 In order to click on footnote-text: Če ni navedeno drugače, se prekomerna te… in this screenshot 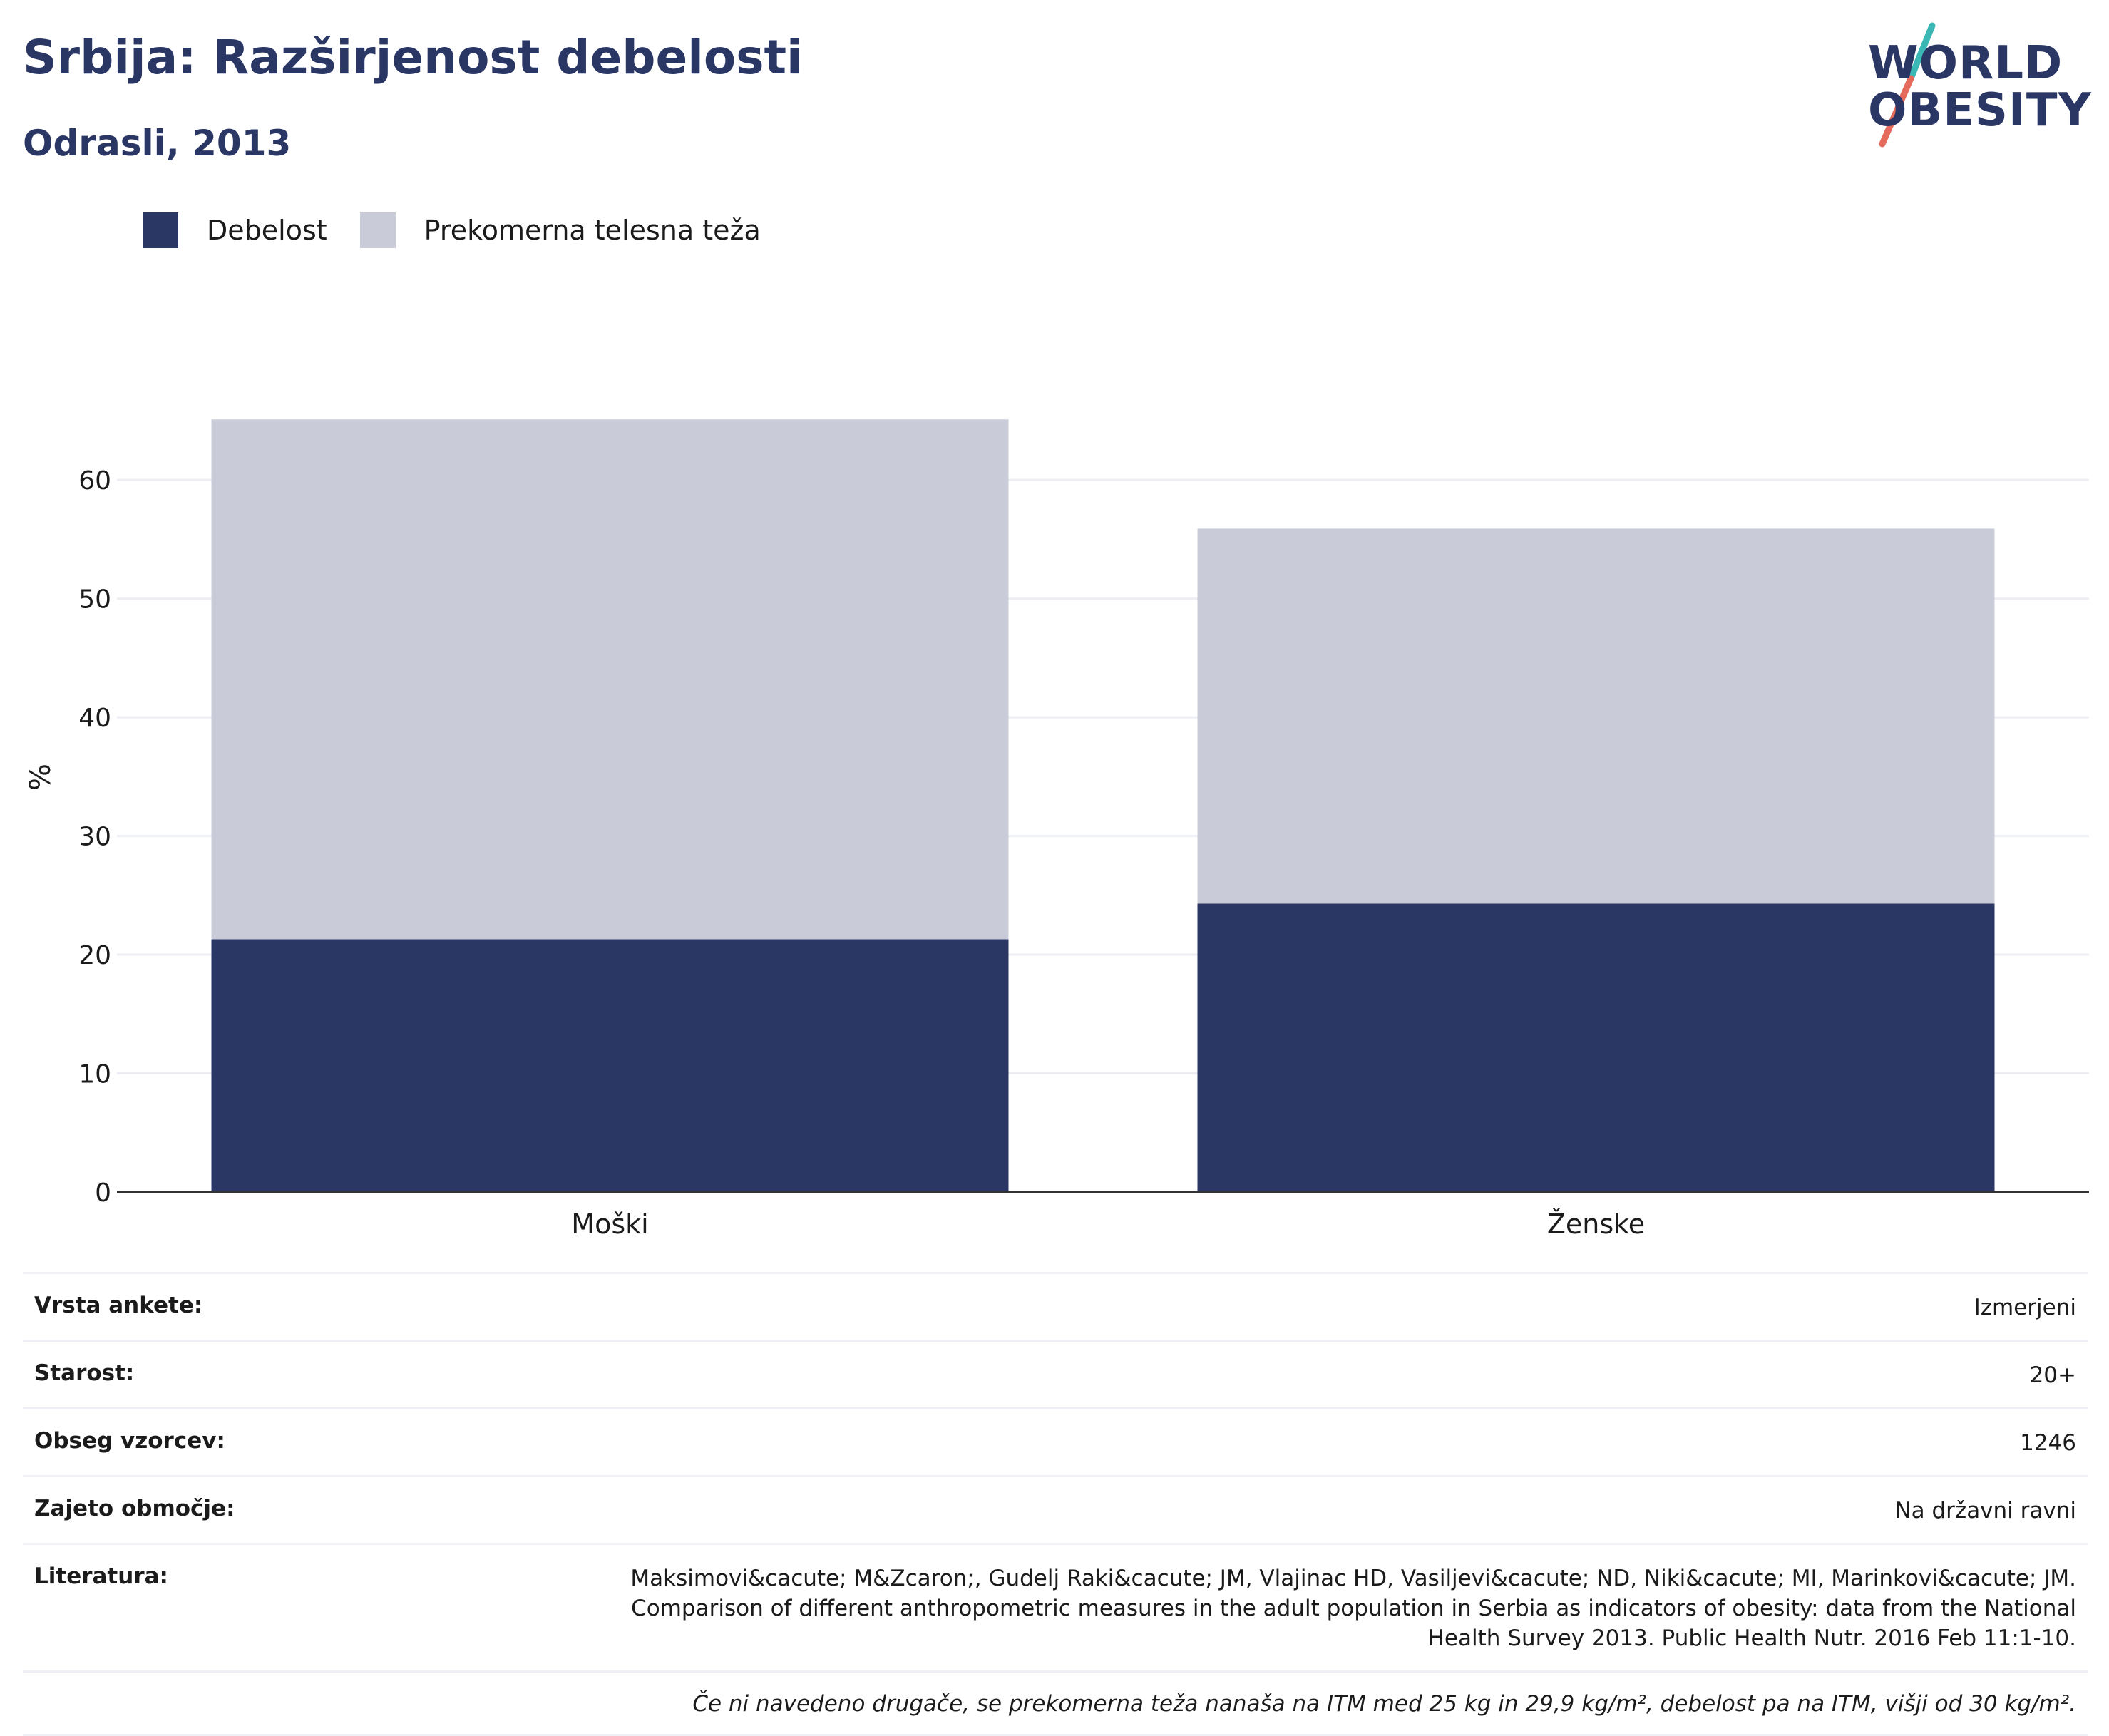, I will do `click(1384, 1704)`.